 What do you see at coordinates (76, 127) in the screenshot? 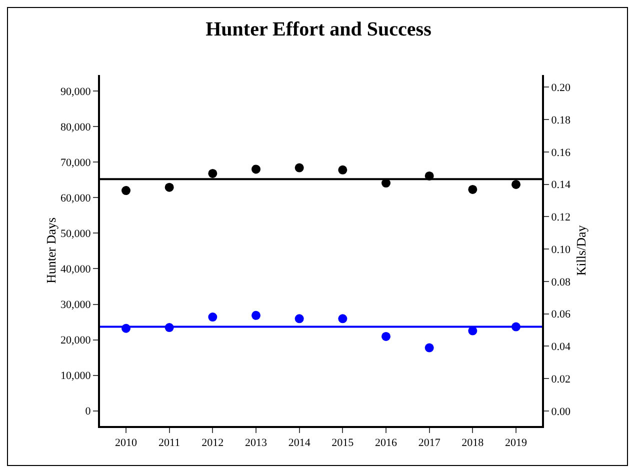
I see `y-tick-label: 80,000` at bounding box center [76, 127].